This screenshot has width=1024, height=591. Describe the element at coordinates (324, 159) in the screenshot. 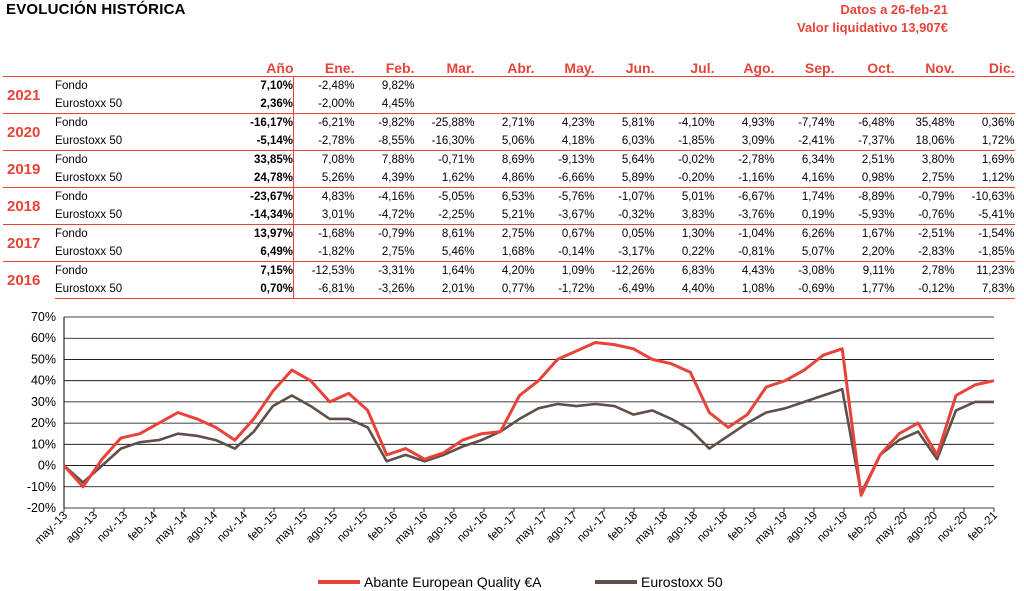

I see `month-value: 7,08%` at that location.